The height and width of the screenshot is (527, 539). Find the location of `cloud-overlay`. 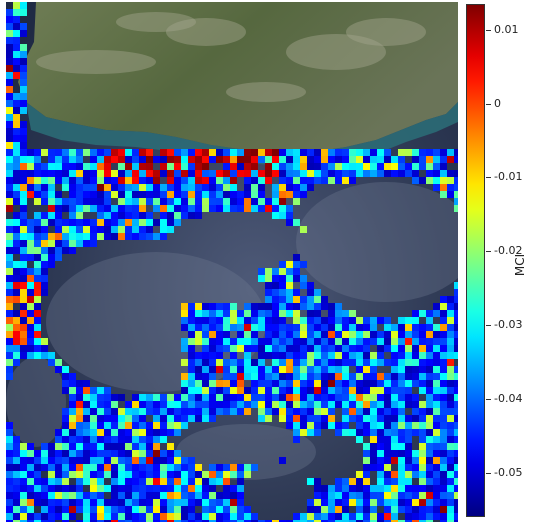

cloud-overlay is located at coordinates (377, 242).